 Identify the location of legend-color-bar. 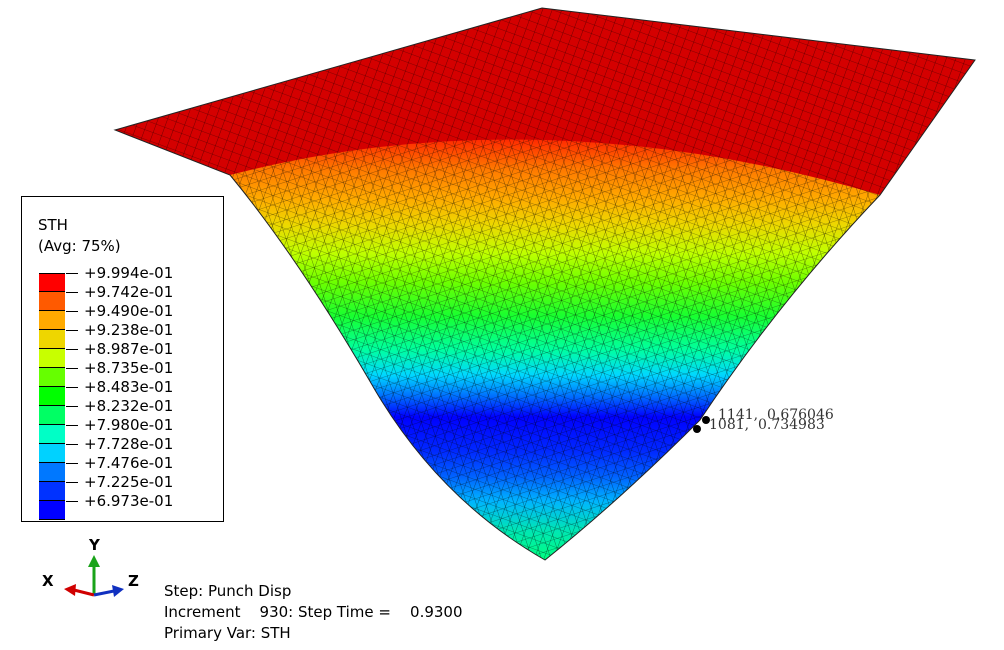
(52, 396).